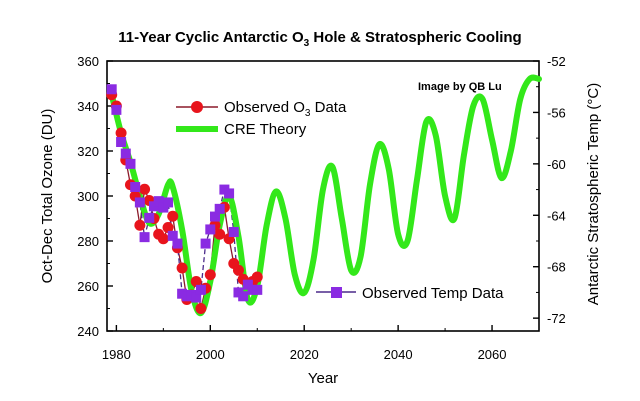  What do you see at coordinates (556, 164) in the screenshot?
I see `y-right-tick-label: -60` at bounding box center [556, 164].